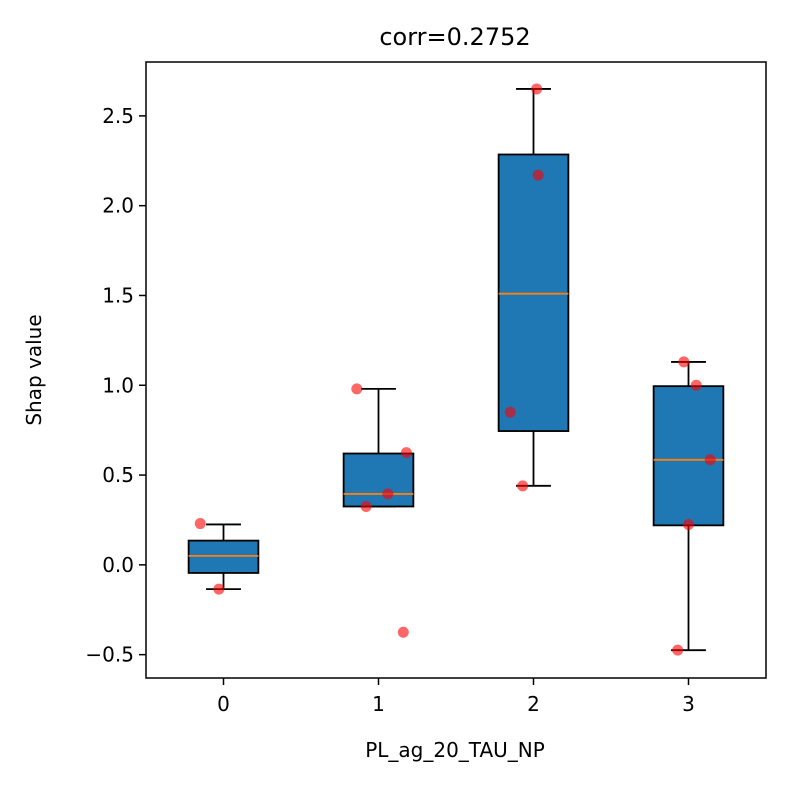 The height and width of the screenshot is (785, 786). Describe the element at coordinates (109, 655) in the screenshot. I see `y-tick-label: −0.5` at that location.